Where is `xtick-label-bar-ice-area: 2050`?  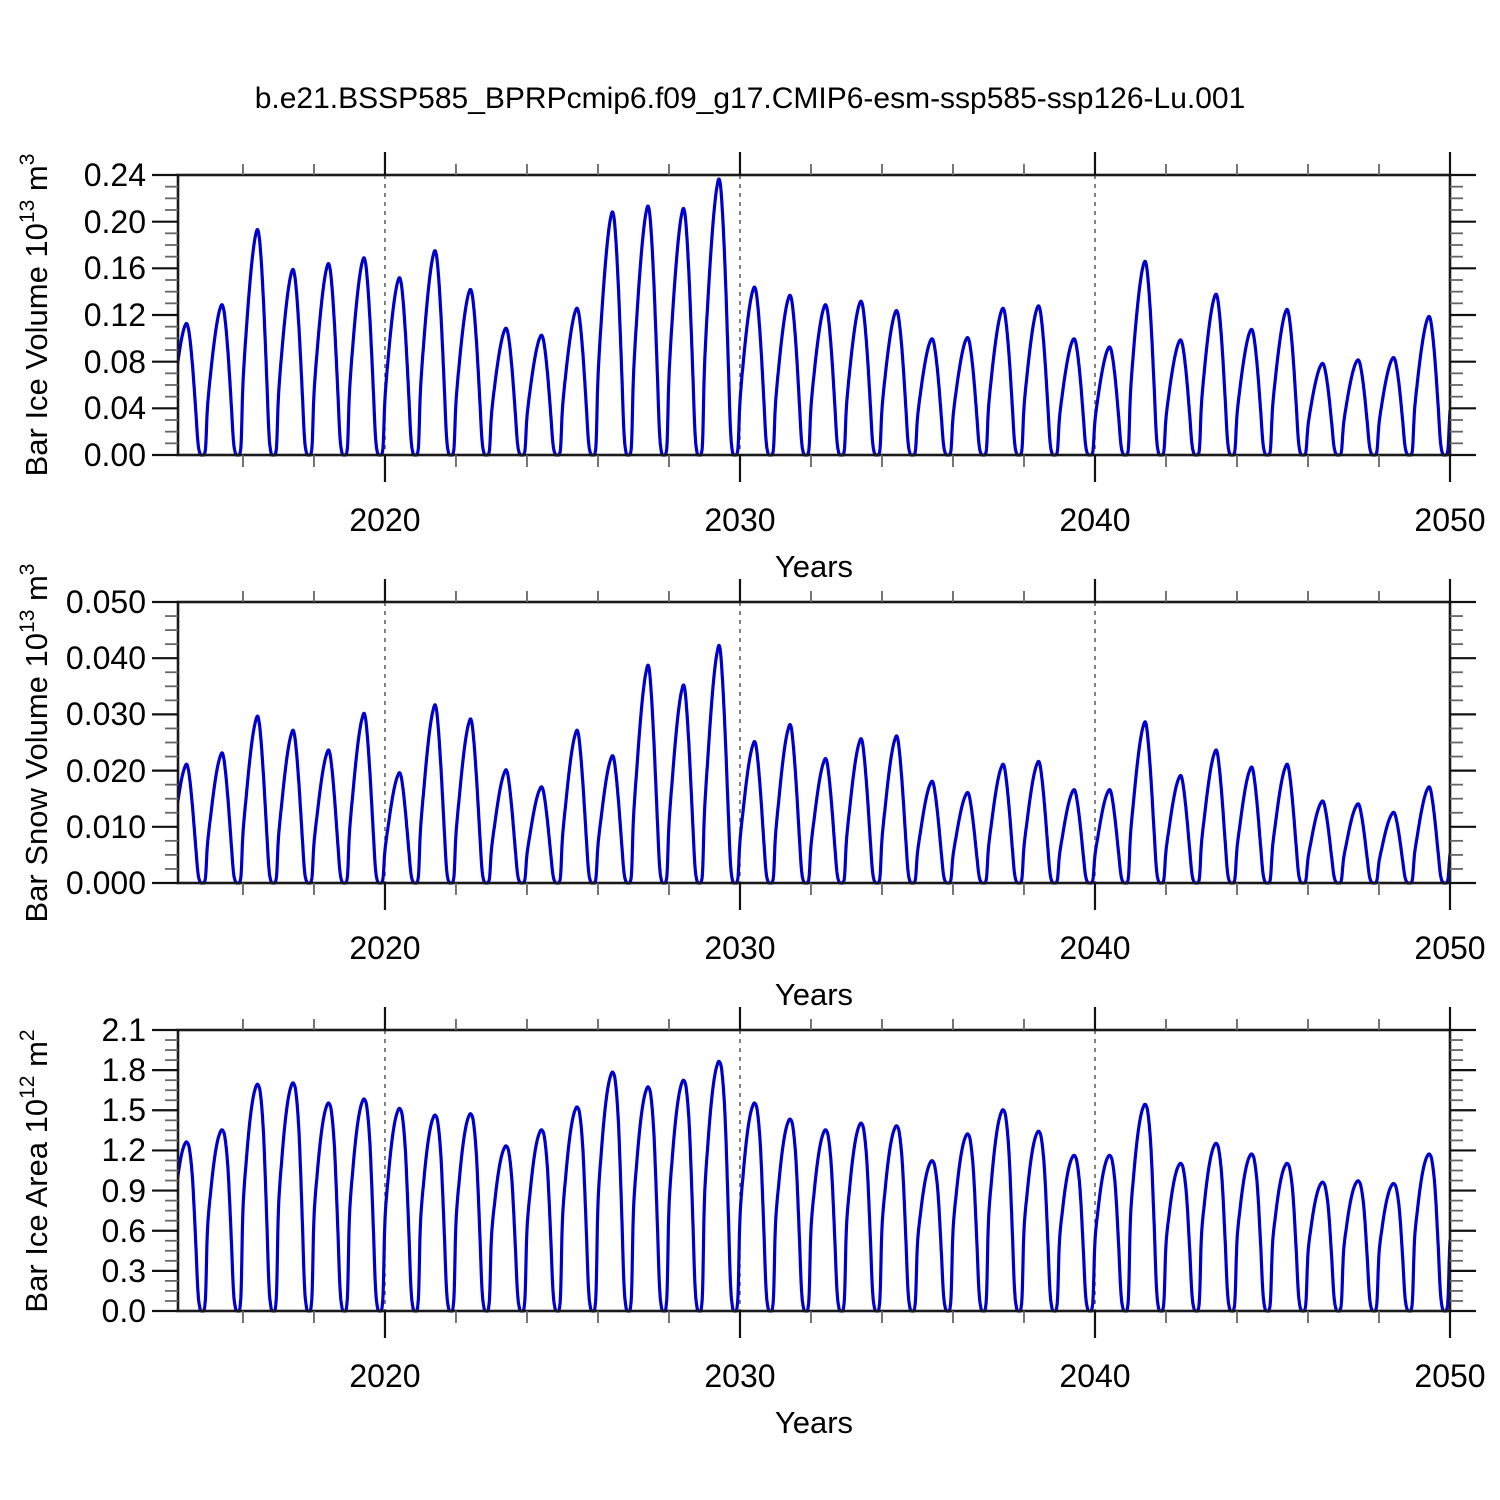 xtick-label-bar-ice-area: 2050 is located at coordinates (1450, 1376).